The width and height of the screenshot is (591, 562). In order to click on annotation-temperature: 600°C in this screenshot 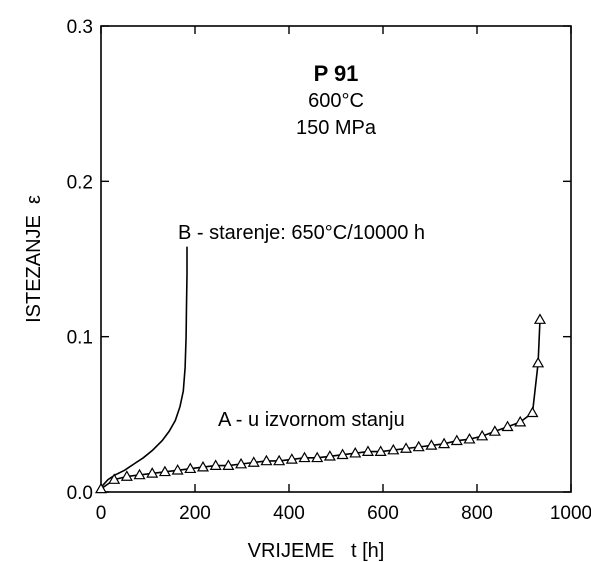, I will do `click(336, 101)`.